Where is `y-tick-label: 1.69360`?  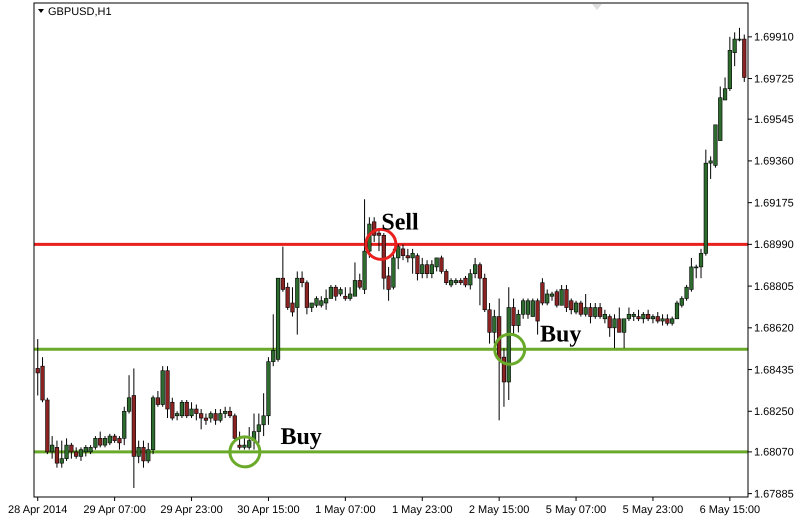 y-tick-label: 1.69360 is located at coordinates (774, 162).